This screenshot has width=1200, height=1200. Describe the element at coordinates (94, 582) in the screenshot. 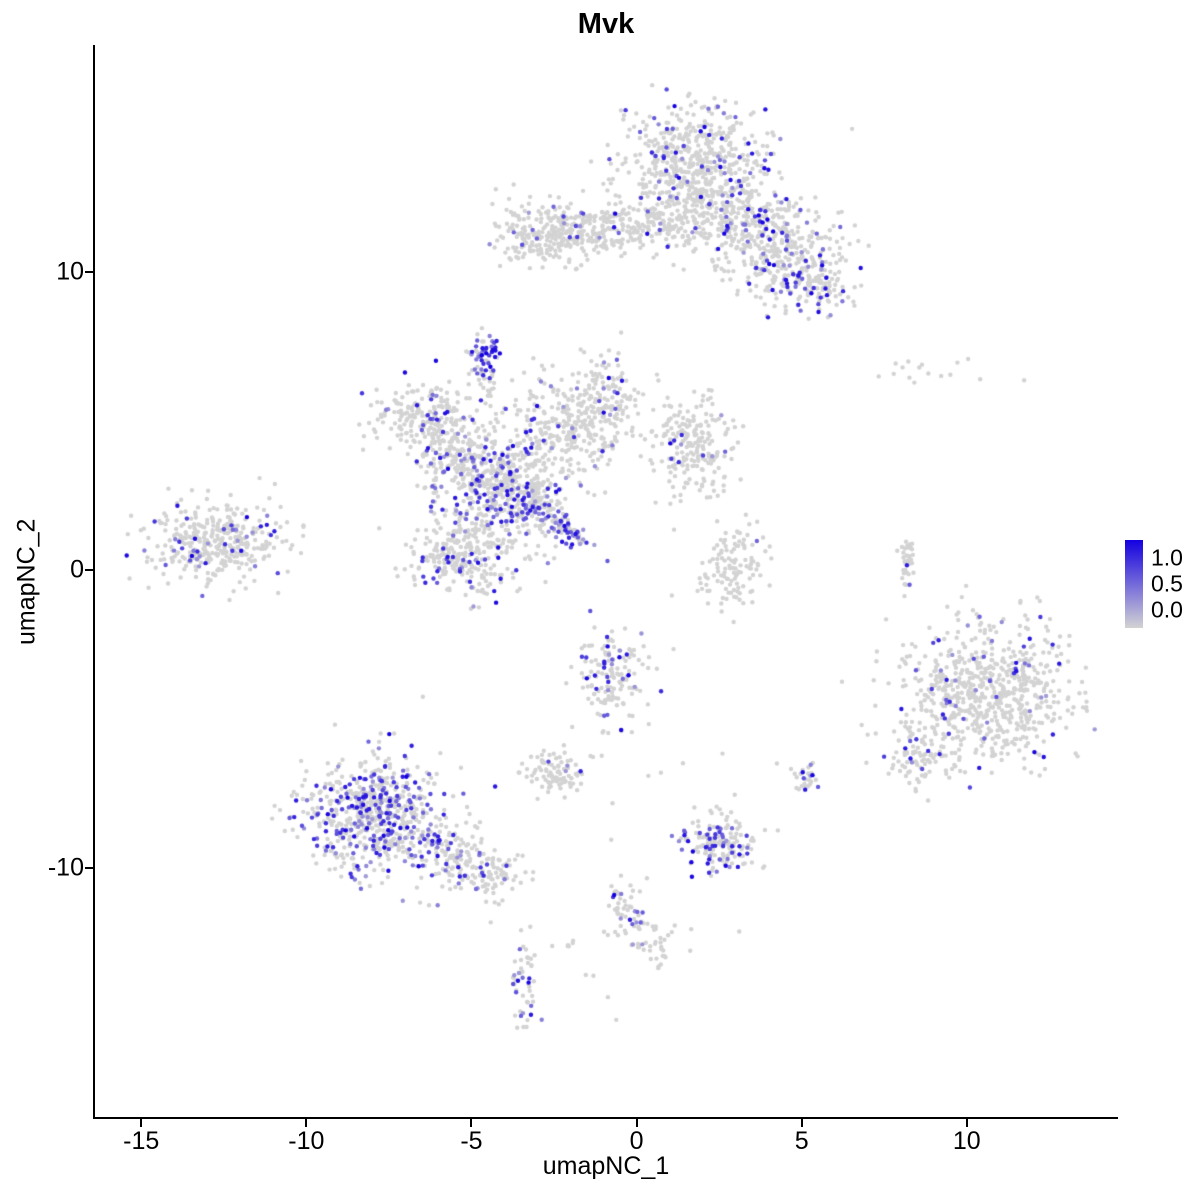

I see `y-axis-line` at that location.